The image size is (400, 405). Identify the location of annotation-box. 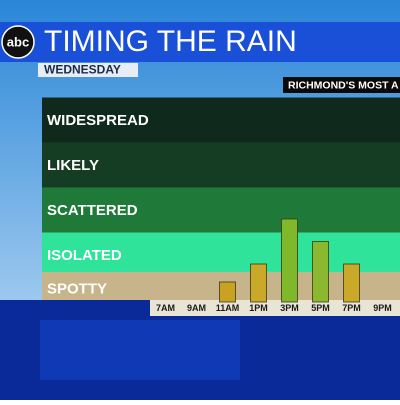
(341, 85).